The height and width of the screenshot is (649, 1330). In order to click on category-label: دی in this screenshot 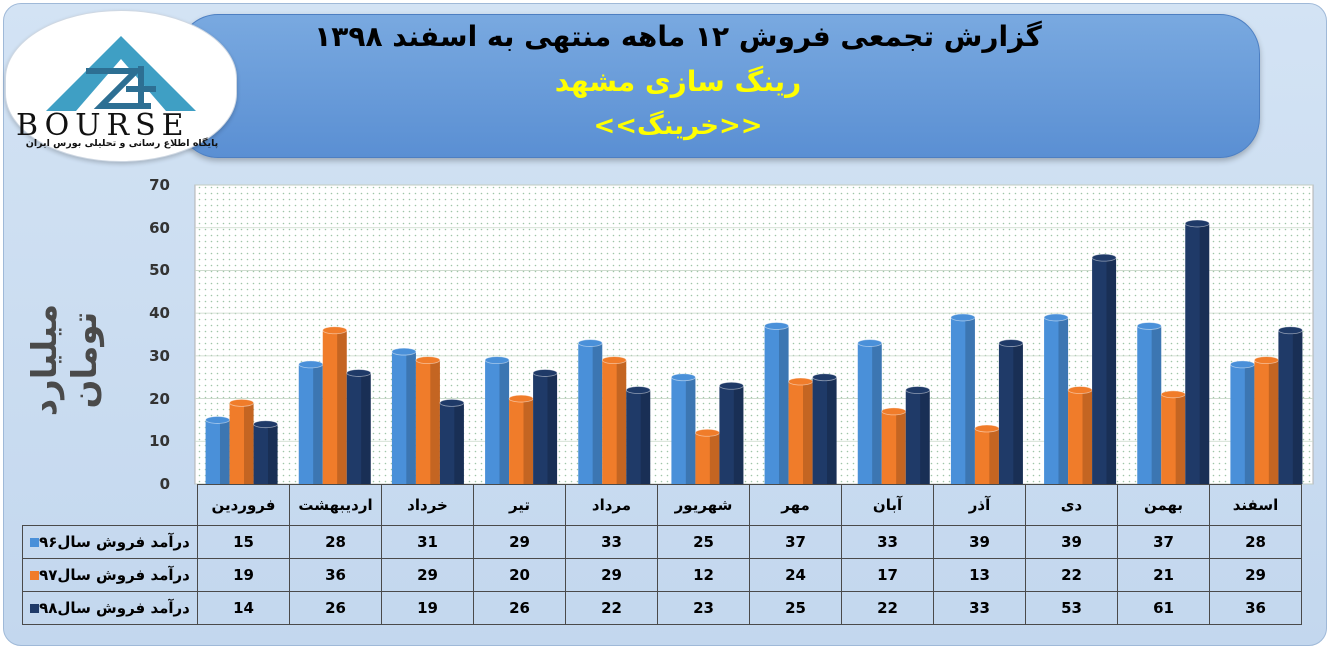, I will do `click(1071, 505)`.